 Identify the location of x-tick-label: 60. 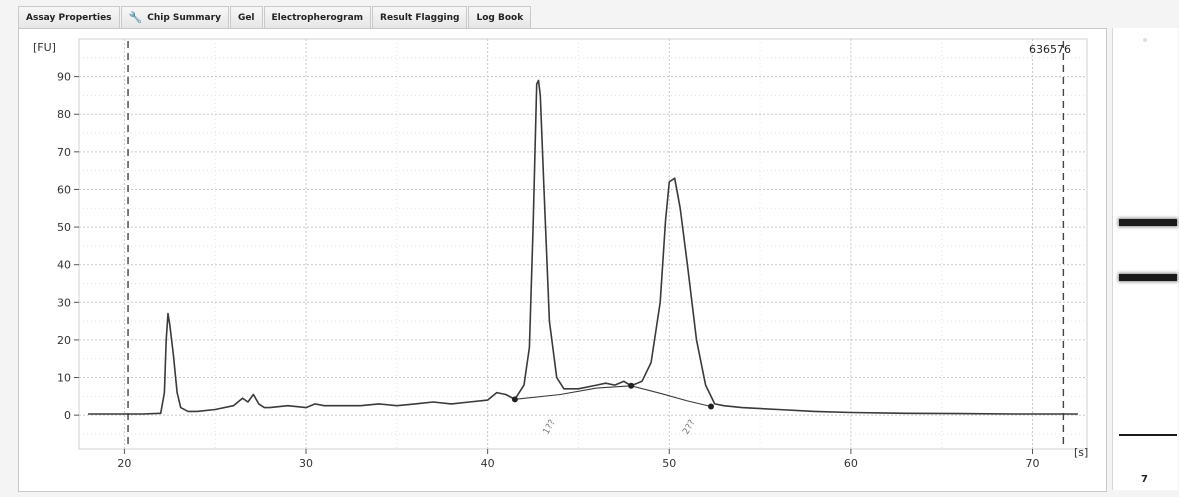
(851, 463).